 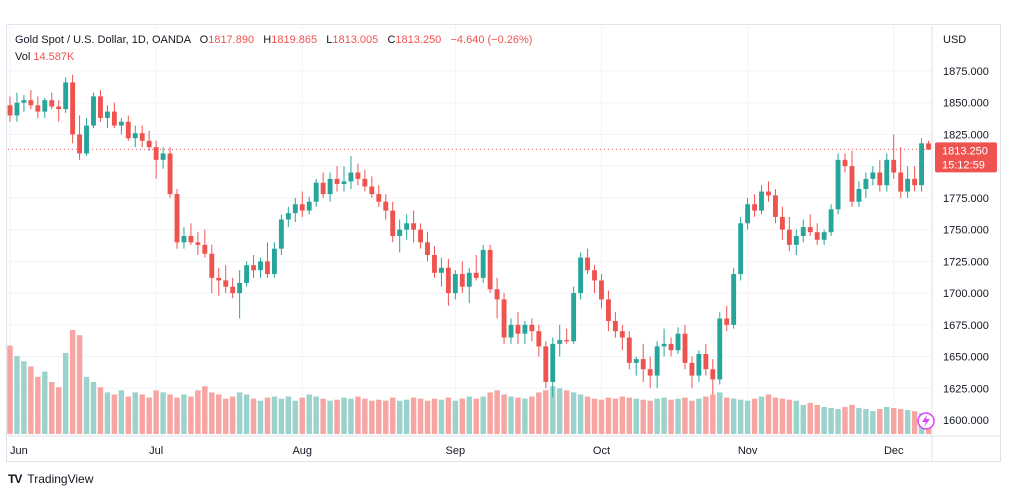 What do you see at coordinates (601, 451) in the screenshot?
I see `time-tick-label: Oct` at bounding box center [601, 451].